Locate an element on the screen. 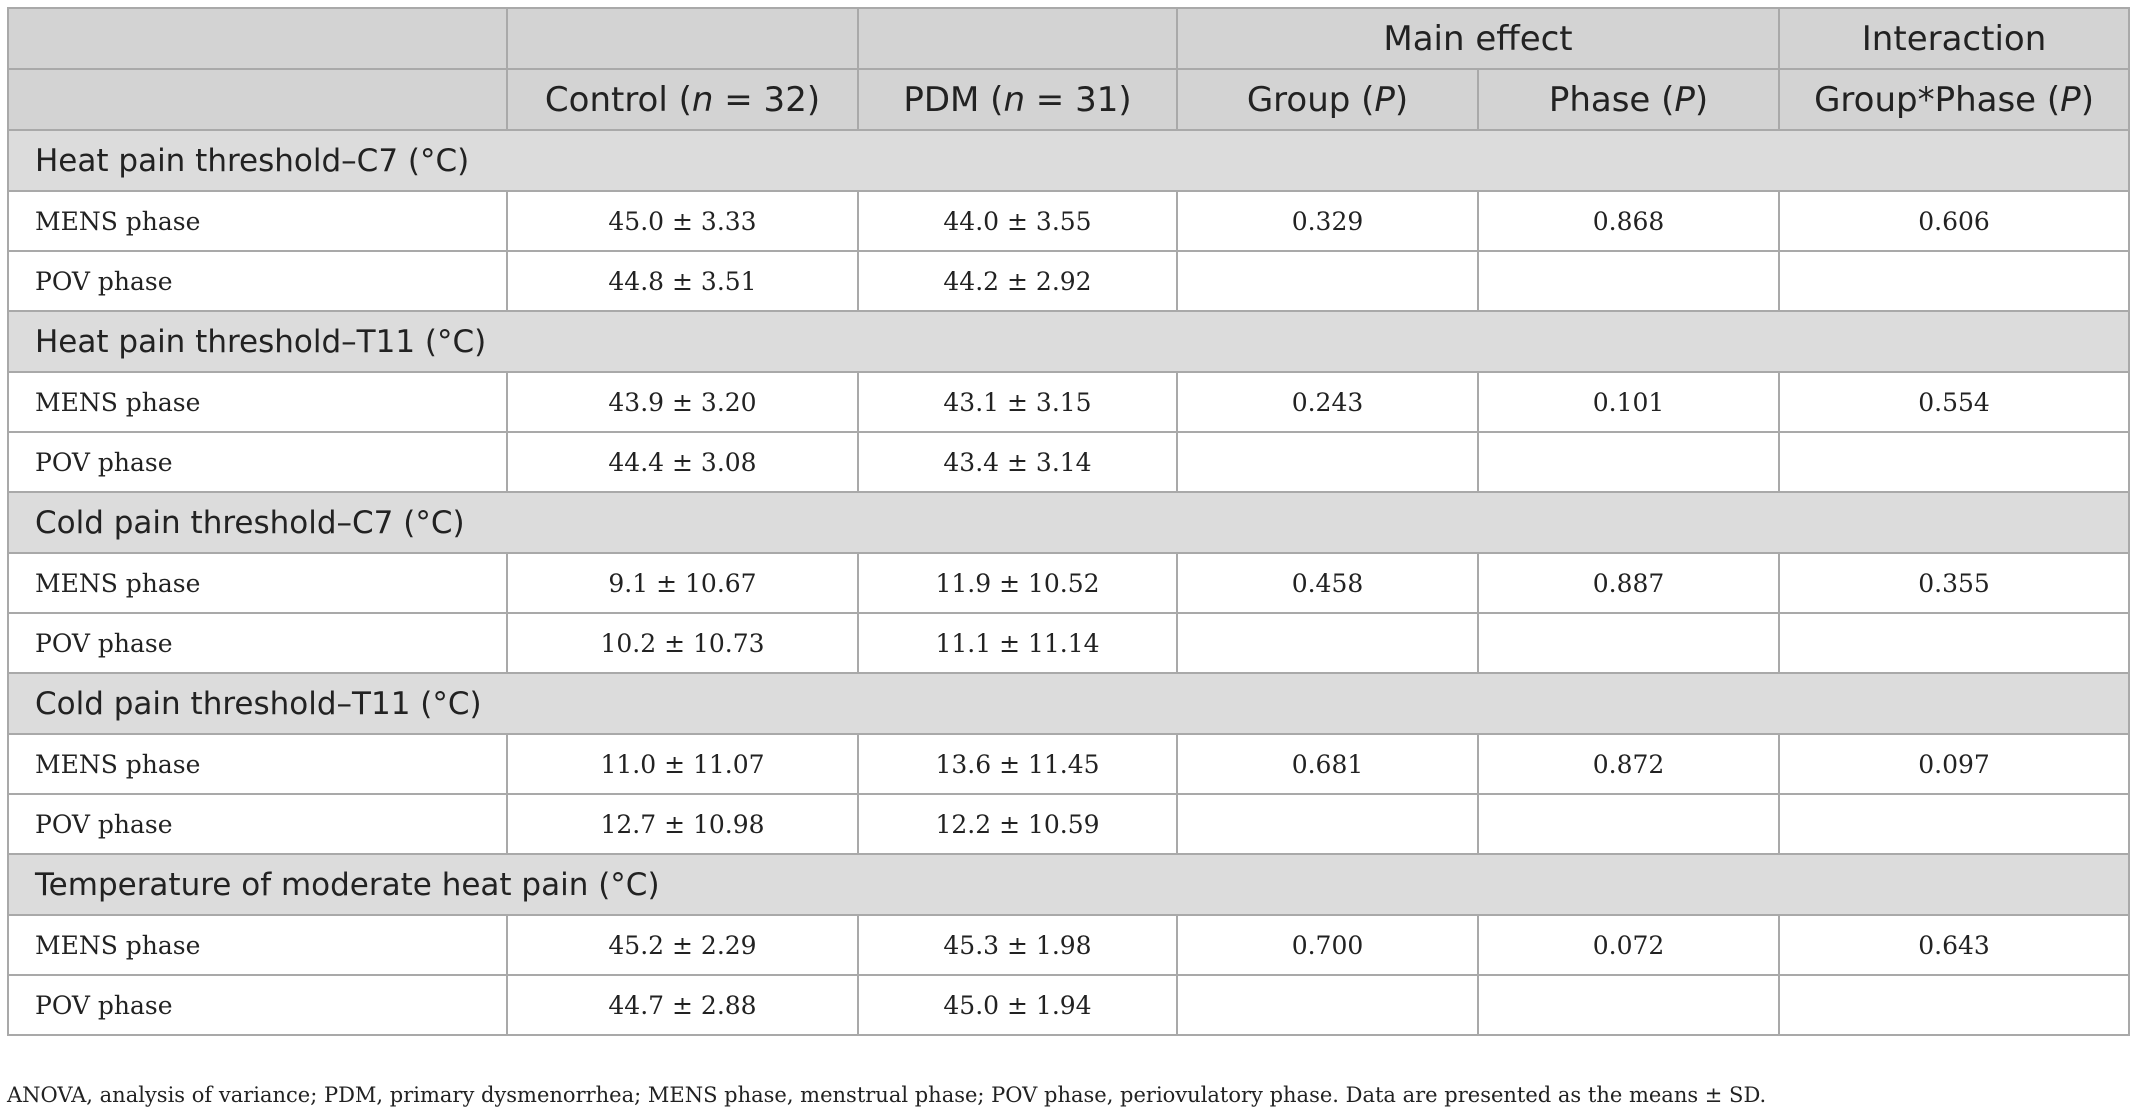  header-interaction: Interaction is located at coordinates (1954, 38).